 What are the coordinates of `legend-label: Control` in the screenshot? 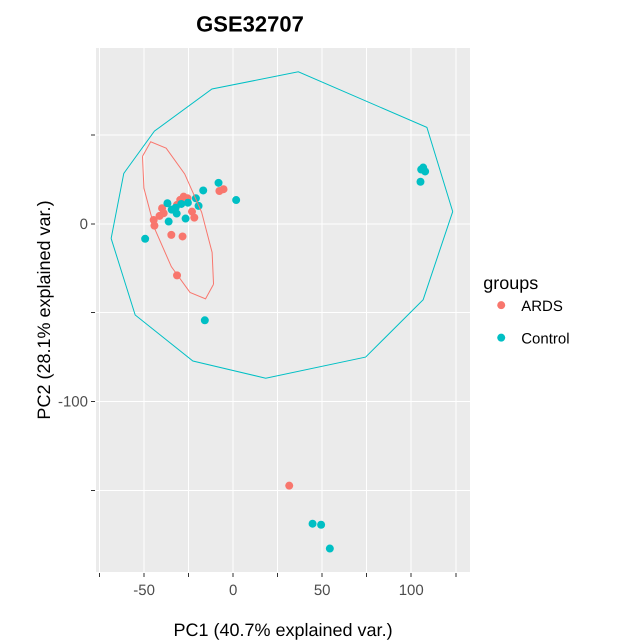 It's located at (545, 339).